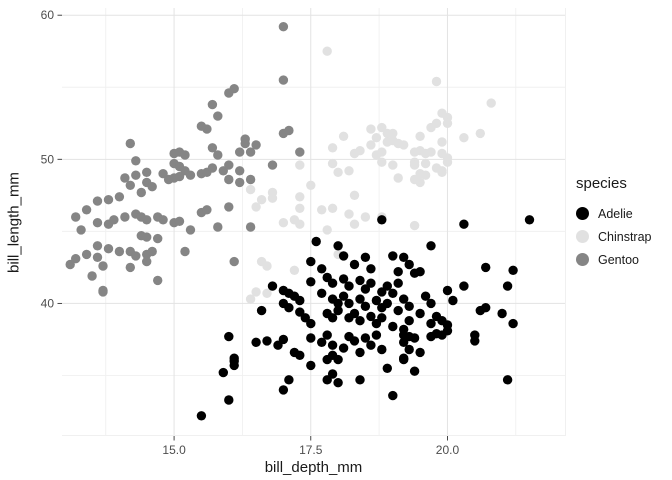 The image size is (672, 480). Describe the element at coordinates (174, 450) in the screenshot. I see `x-tick-label: 15.0` at that location.